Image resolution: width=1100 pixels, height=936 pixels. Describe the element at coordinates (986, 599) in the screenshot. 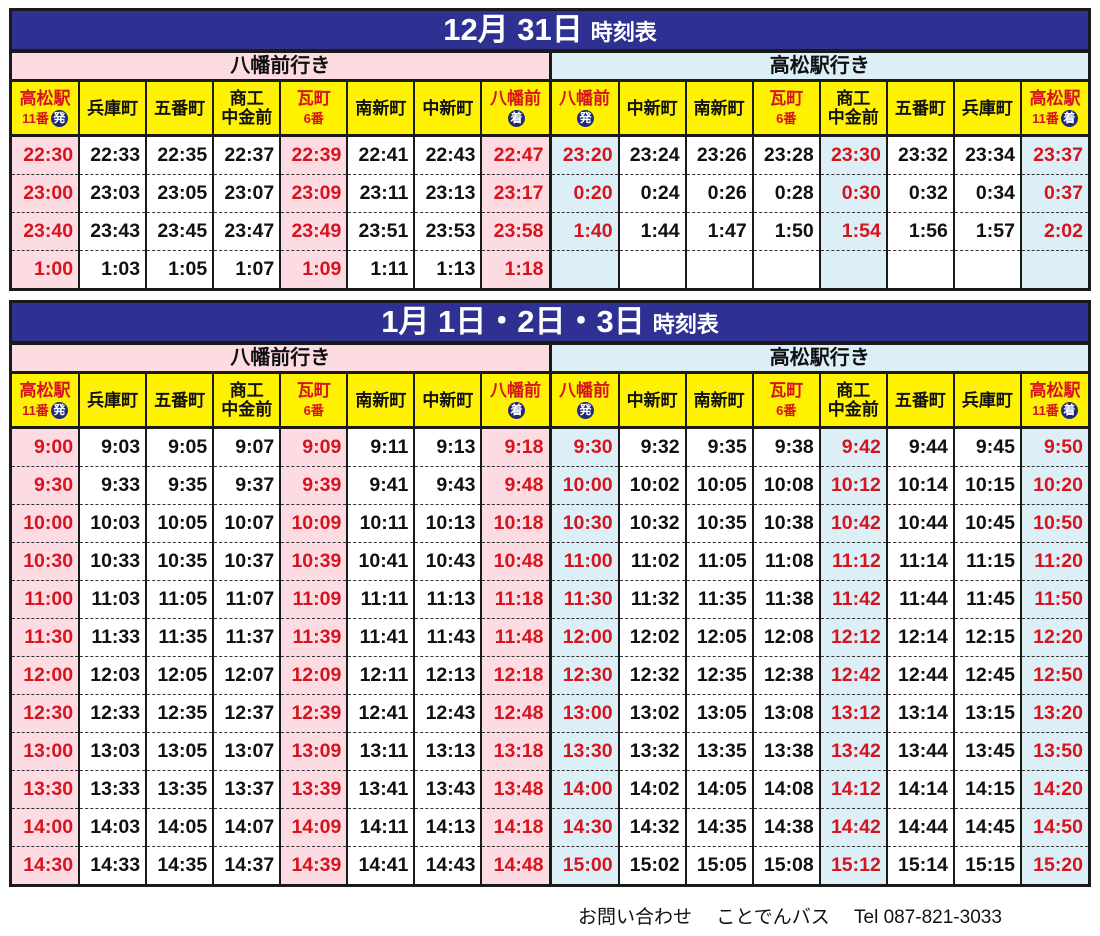

I see `time-cell: 11:45` at that location.